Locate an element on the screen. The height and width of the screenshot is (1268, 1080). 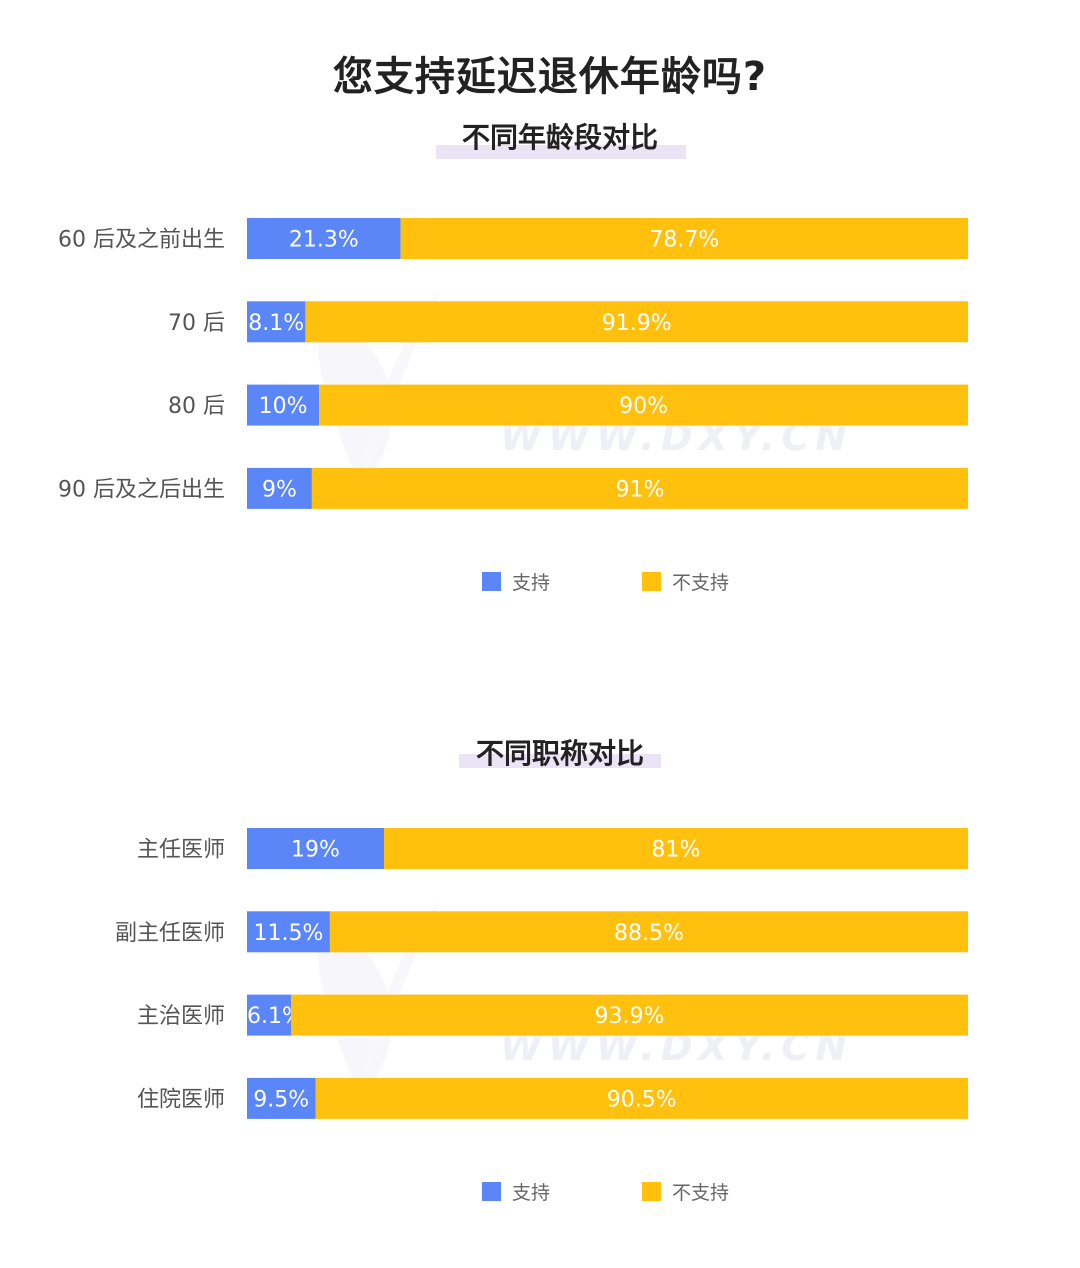
bar-row: 60 后及之前出生 21.3% 78.7% is located at coordinates (513, 238).